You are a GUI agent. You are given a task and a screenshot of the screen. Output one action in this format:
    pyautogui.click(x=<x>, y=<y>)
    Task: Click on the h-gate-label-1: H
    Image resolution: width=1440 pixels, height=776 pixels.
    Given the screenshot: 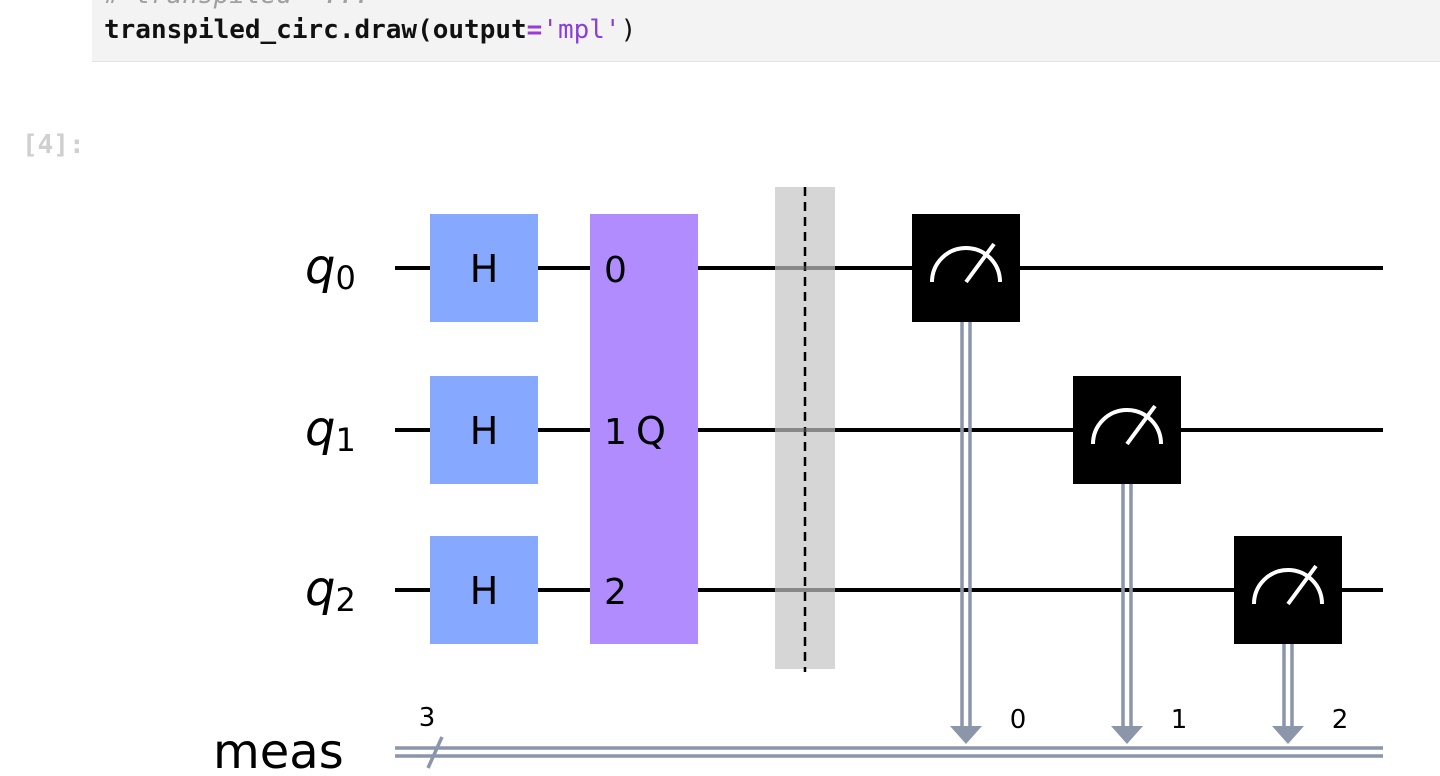 What is the action you would take?
    pyautogui.click(x=484, y=431)
    